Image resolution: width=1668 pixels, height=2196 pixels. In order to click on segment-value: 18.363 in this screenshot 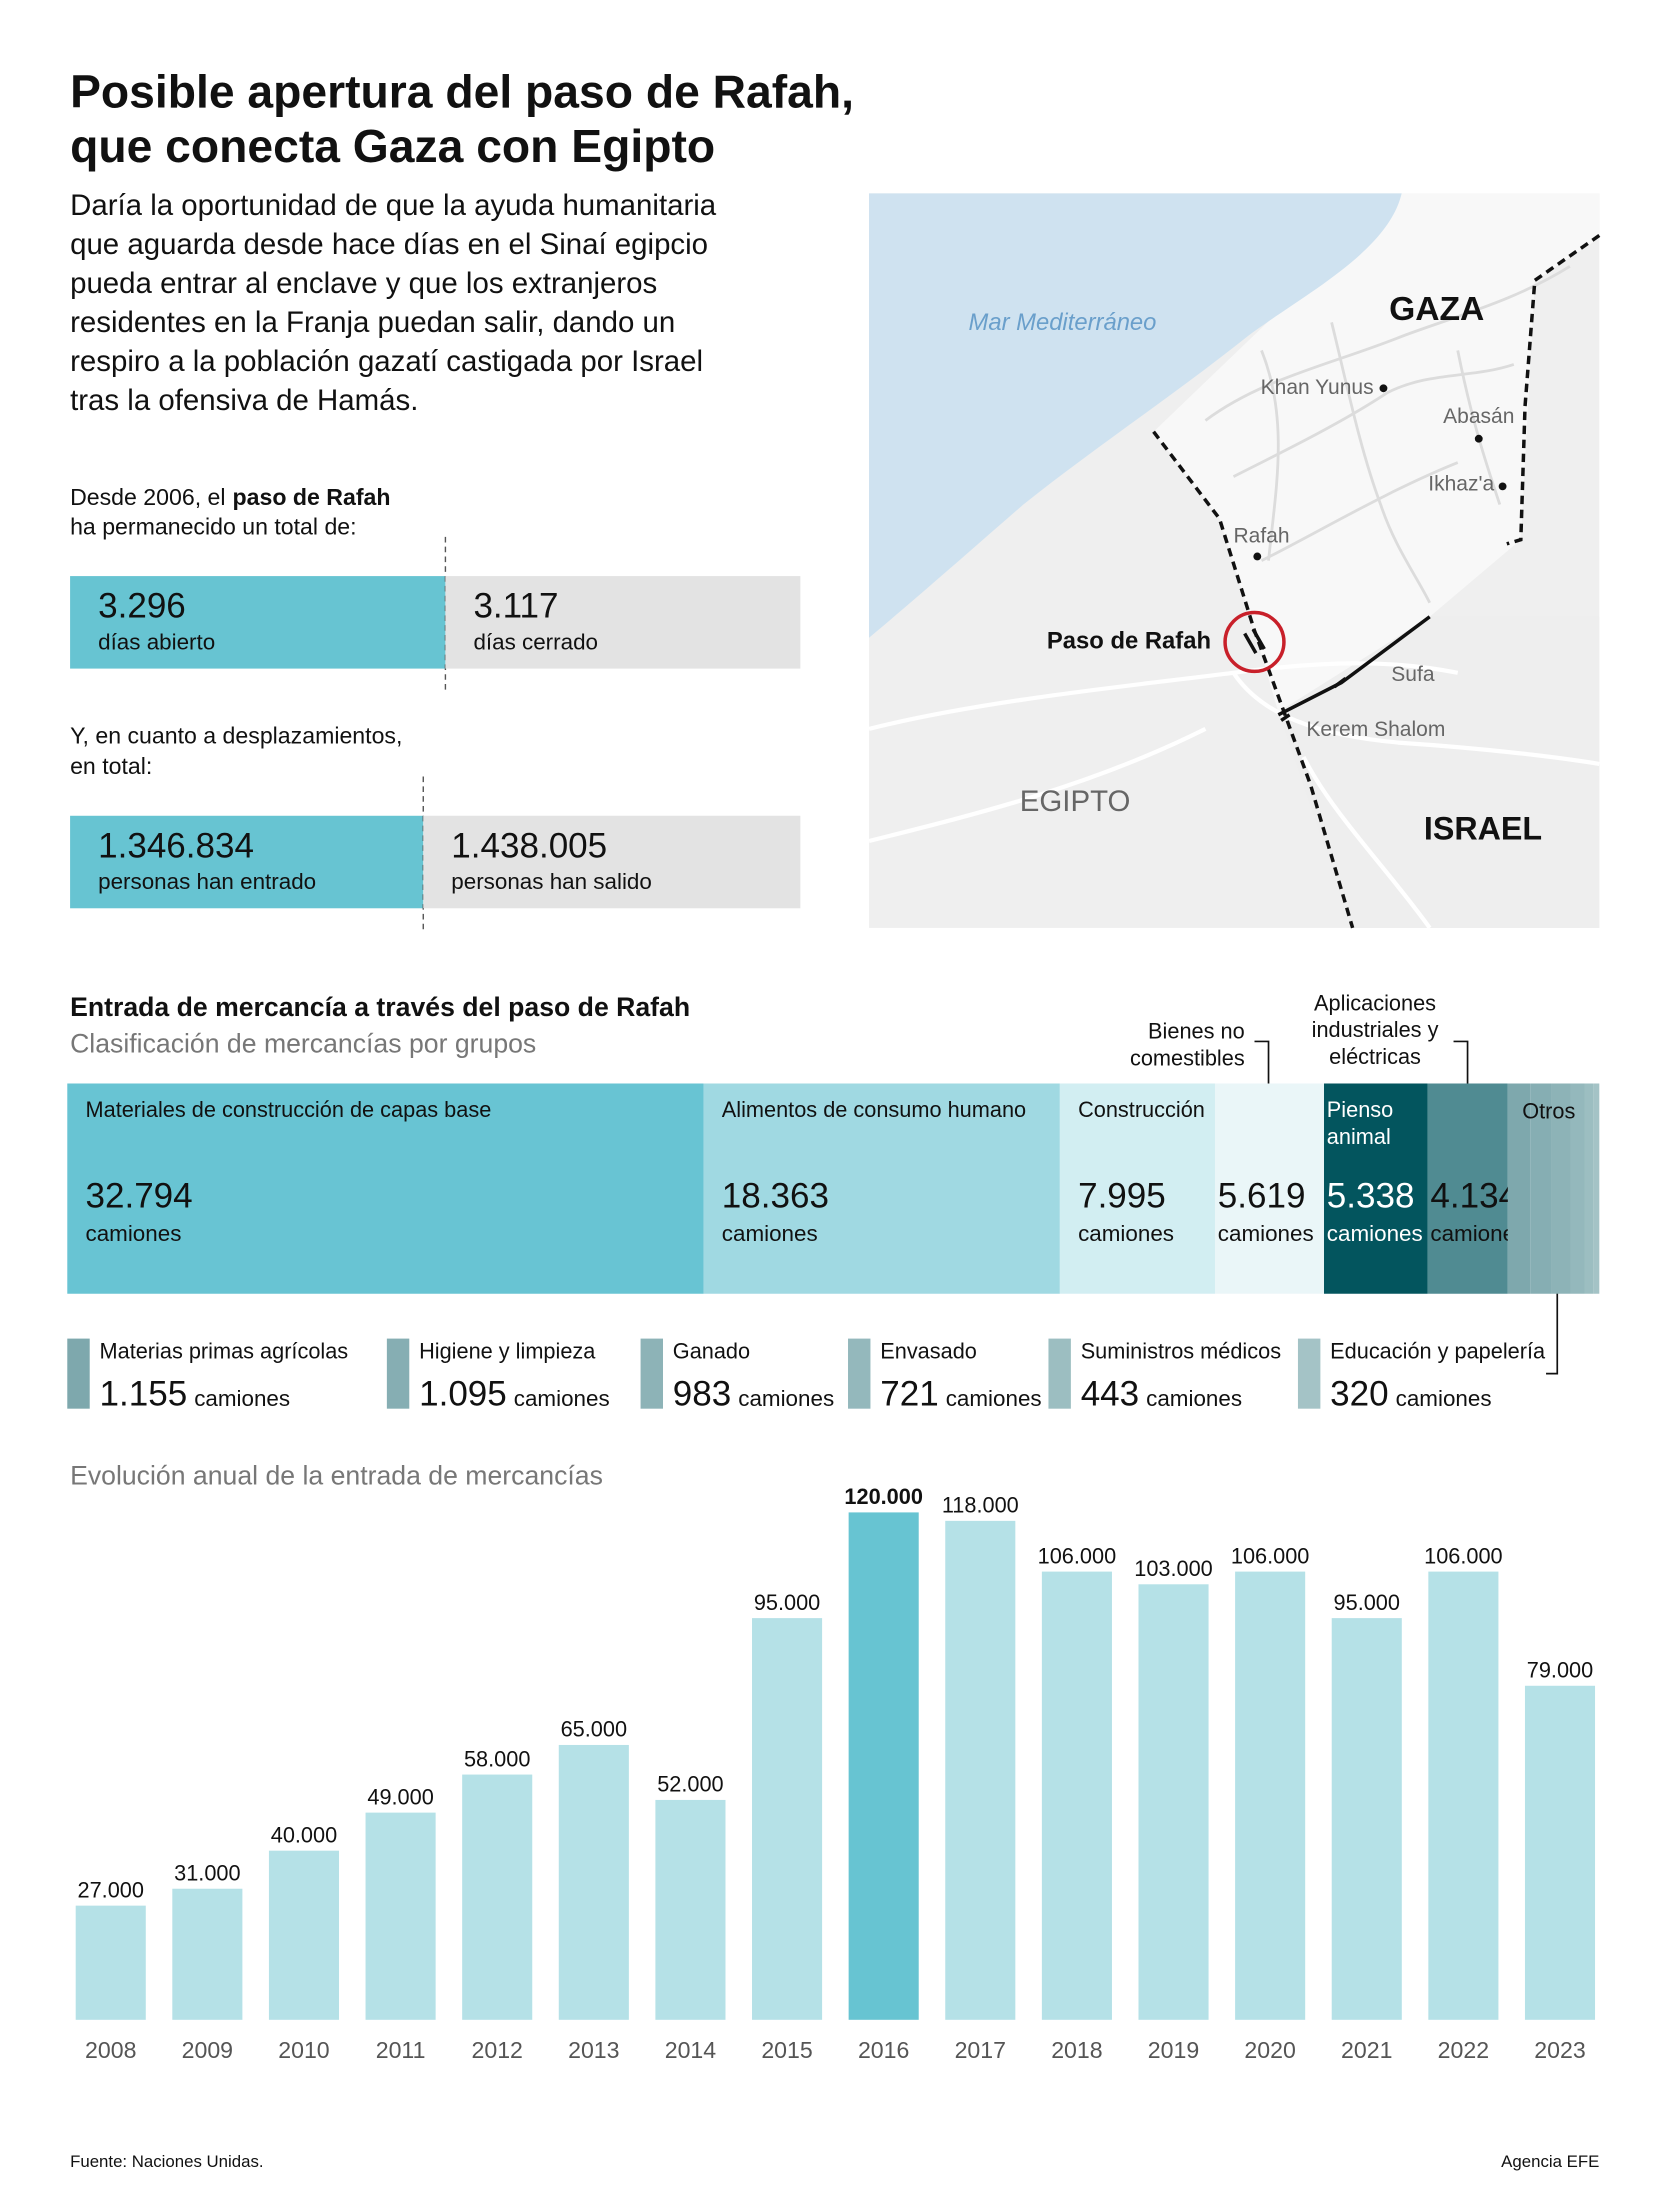, I will do `click(775, 1196)`.